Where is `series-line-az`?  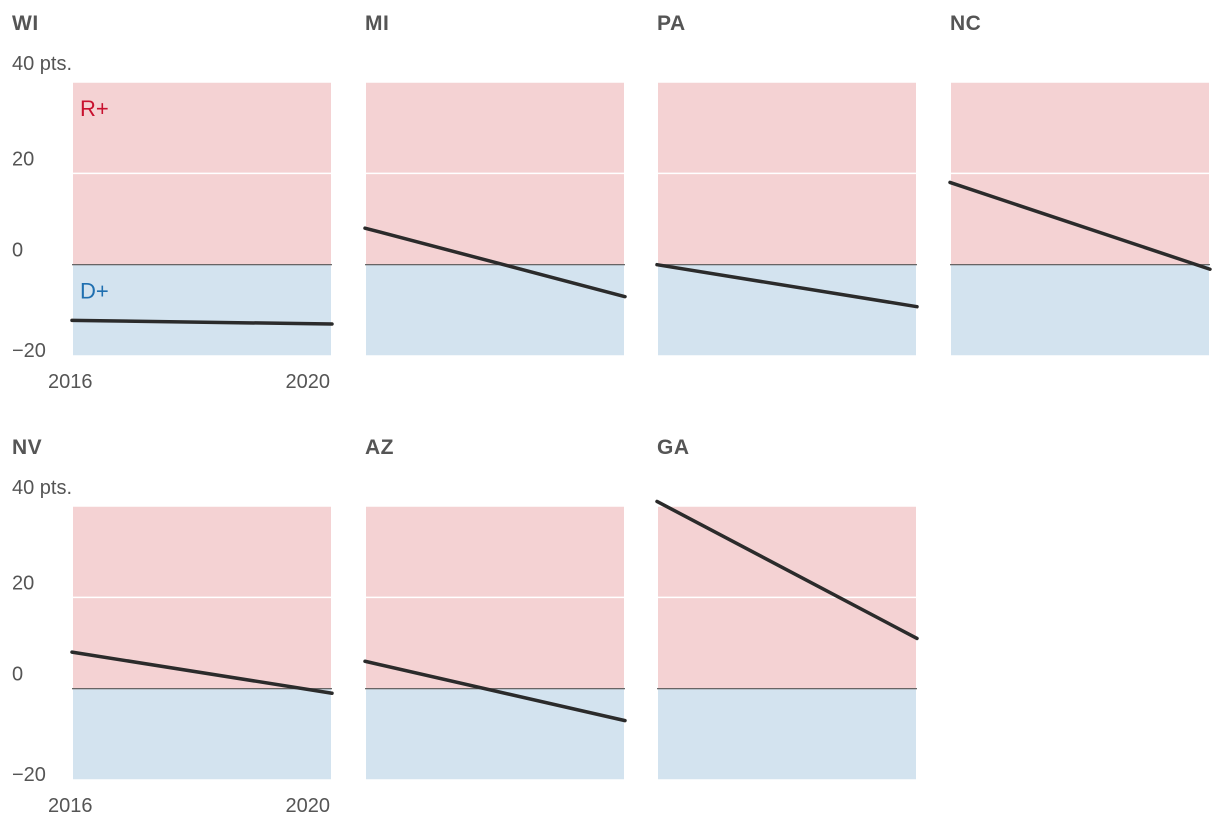 series-line-az is located at coordinates (495, 691).